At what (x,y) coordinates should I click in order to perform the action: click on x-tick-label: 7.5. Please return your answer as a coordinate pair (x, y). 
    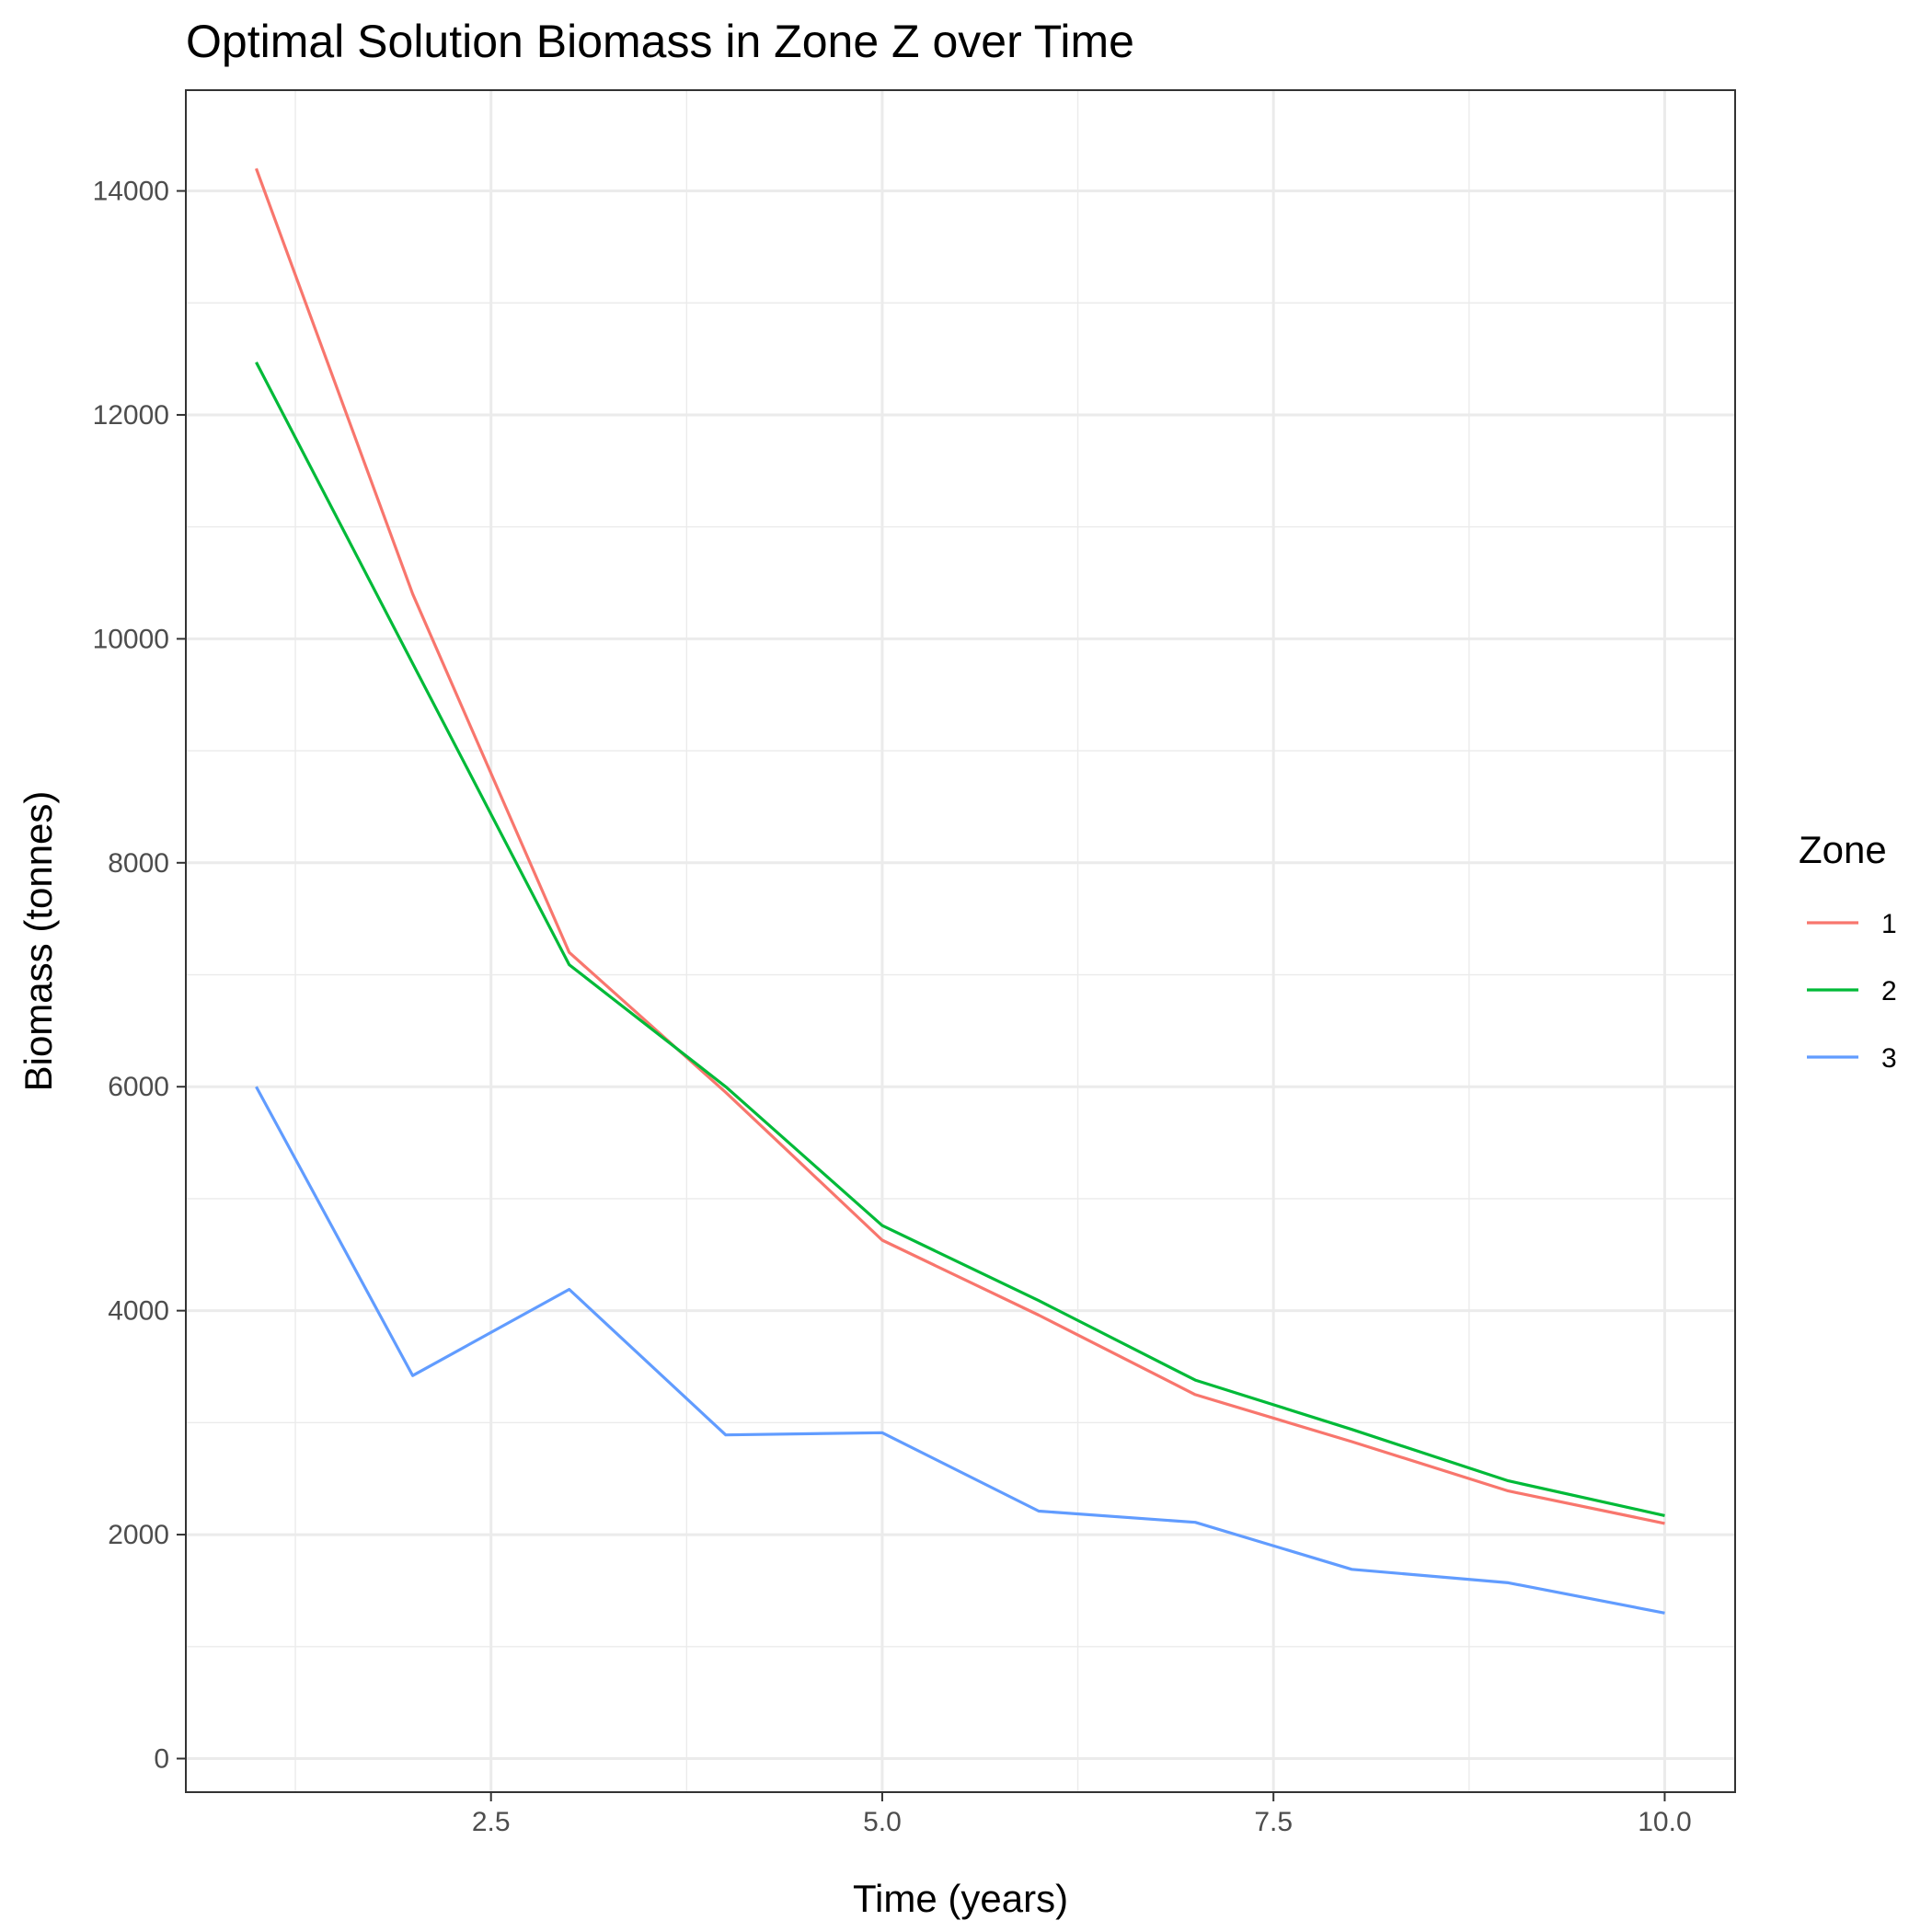
    Looking at the image, I should click on (1273, 1822).